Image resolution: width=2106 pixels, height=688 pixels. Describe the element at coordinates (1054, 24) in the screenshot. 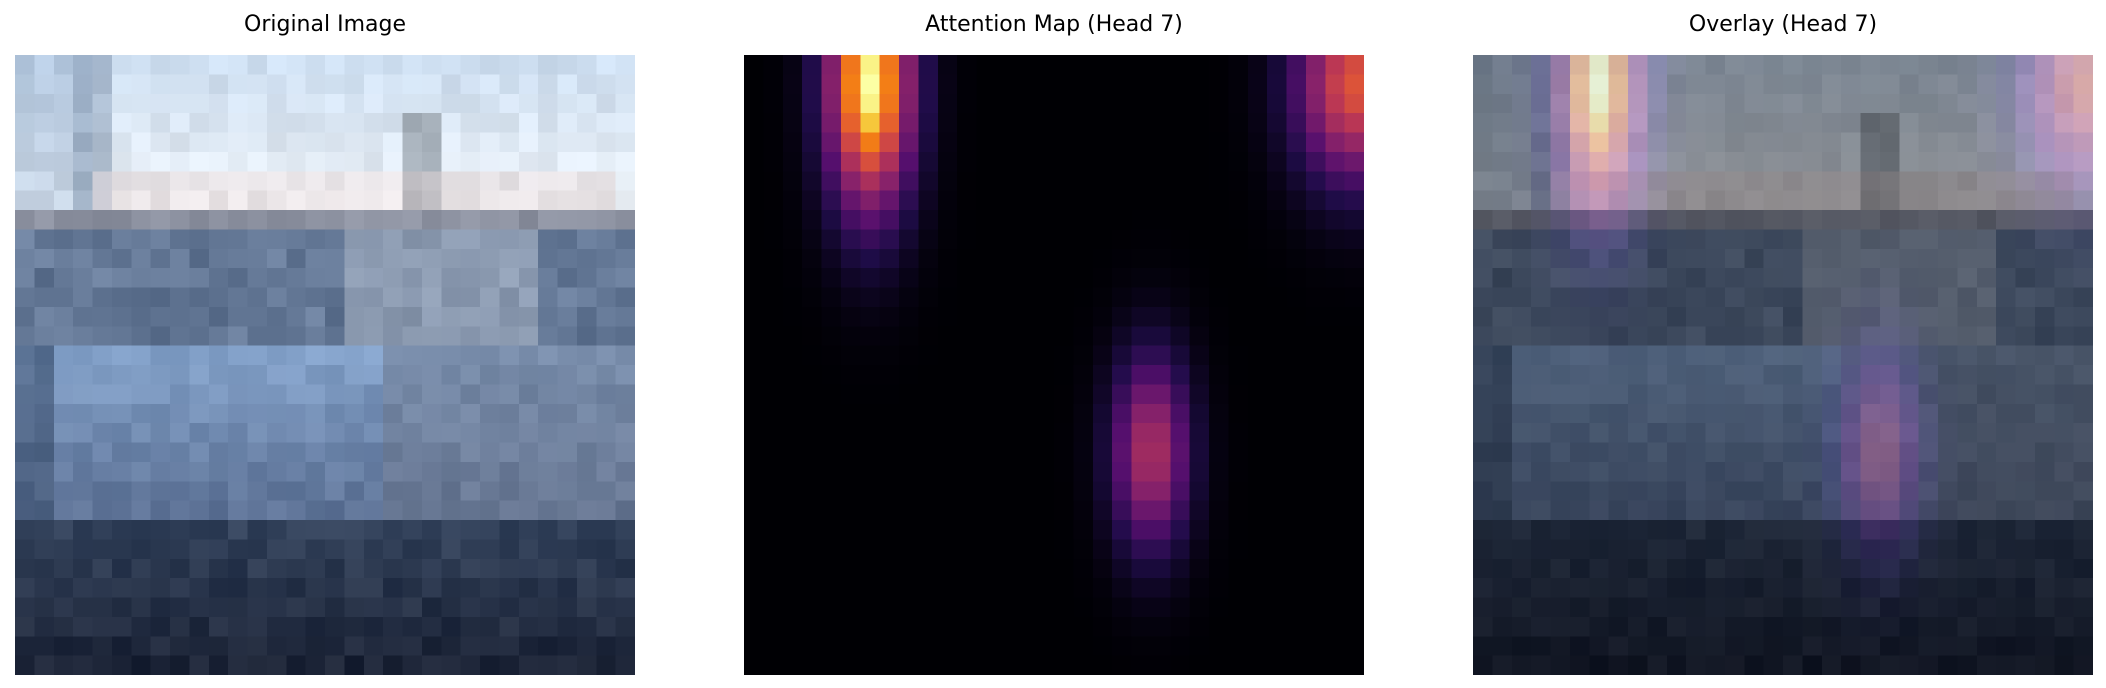

I see `panel-title-attention: Attention Map (Head 7)` at that location.